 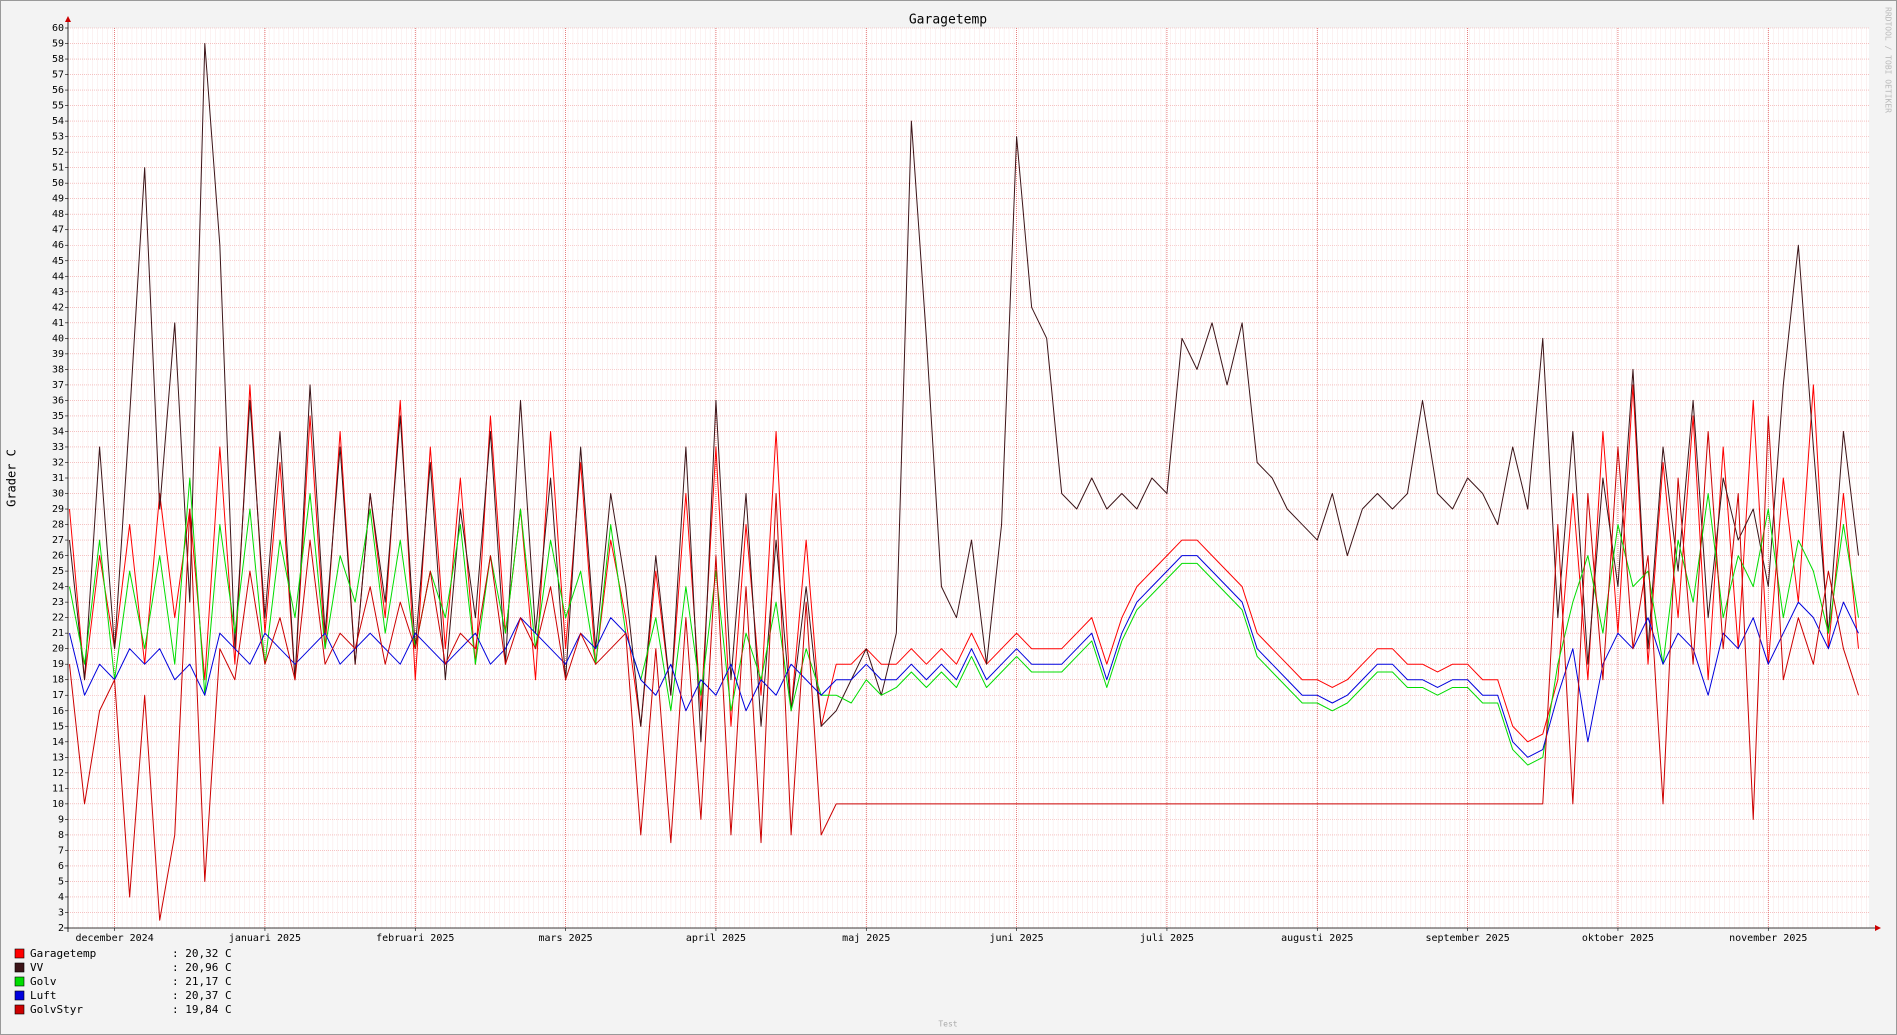 What do you see at coordinates (63, 953) in the screenshot?
I see `legend-label: Garagetemp` at bounding box center [63, 953].